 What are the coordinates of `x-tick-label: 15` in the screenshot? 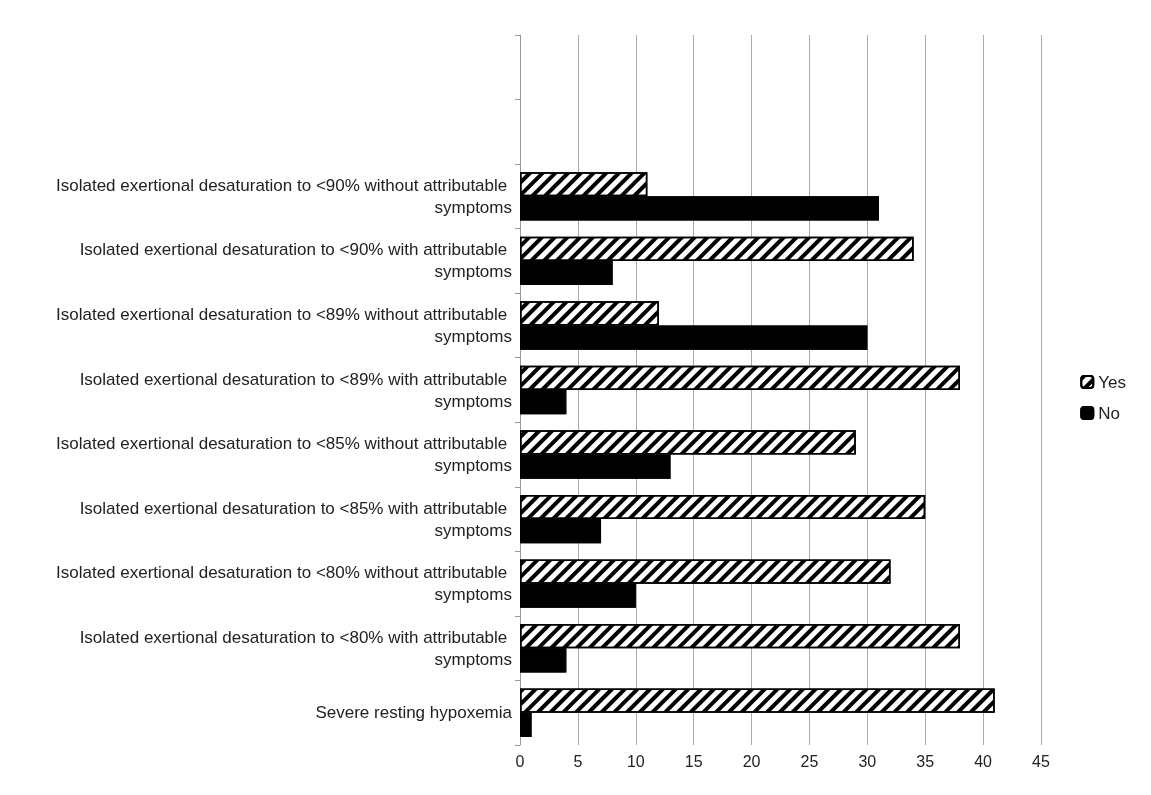 It's located at (693, 761).